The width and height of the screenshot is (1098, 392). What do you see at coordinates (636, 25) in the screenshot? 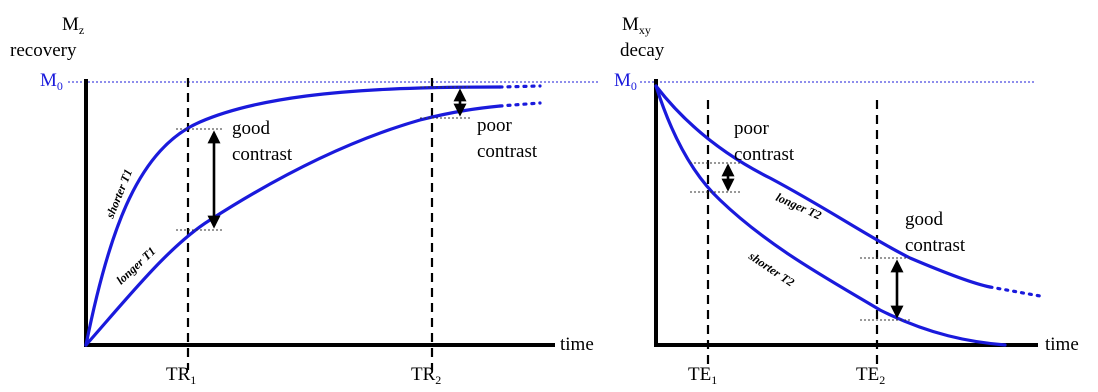
I see `y-axis-label-main-right: Mxy` at bounding box center [636, 25].